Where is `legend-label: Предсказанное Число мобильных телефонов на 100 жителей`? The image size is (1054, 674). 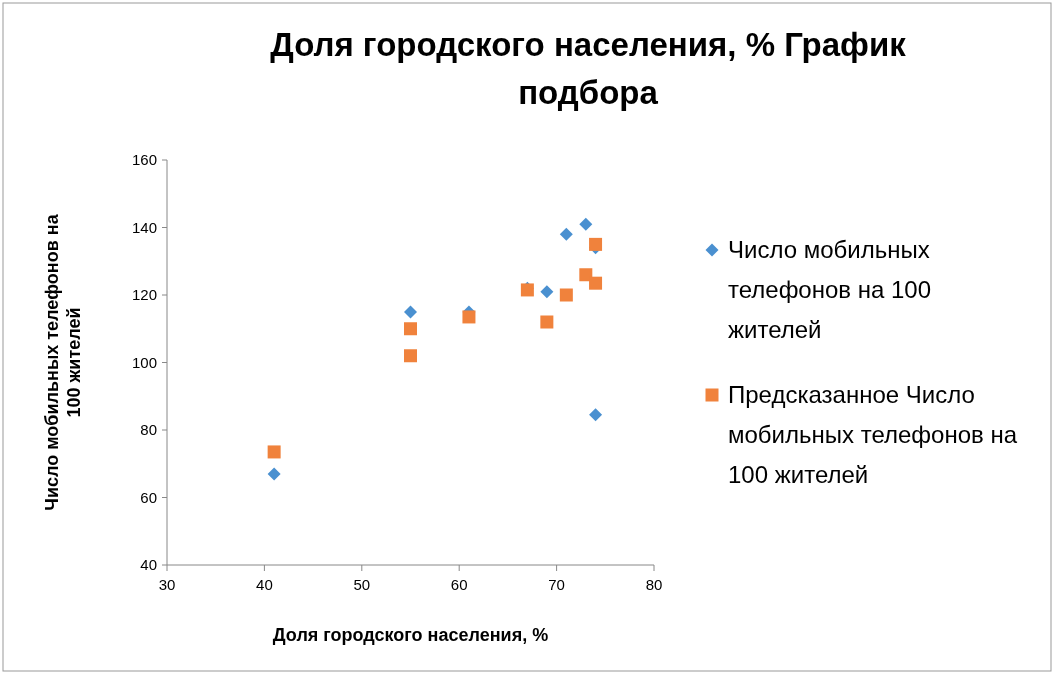 legend-label: Предсказанное Число мобильных телефонов на 100 жителей is located at coordinates (873, 435).